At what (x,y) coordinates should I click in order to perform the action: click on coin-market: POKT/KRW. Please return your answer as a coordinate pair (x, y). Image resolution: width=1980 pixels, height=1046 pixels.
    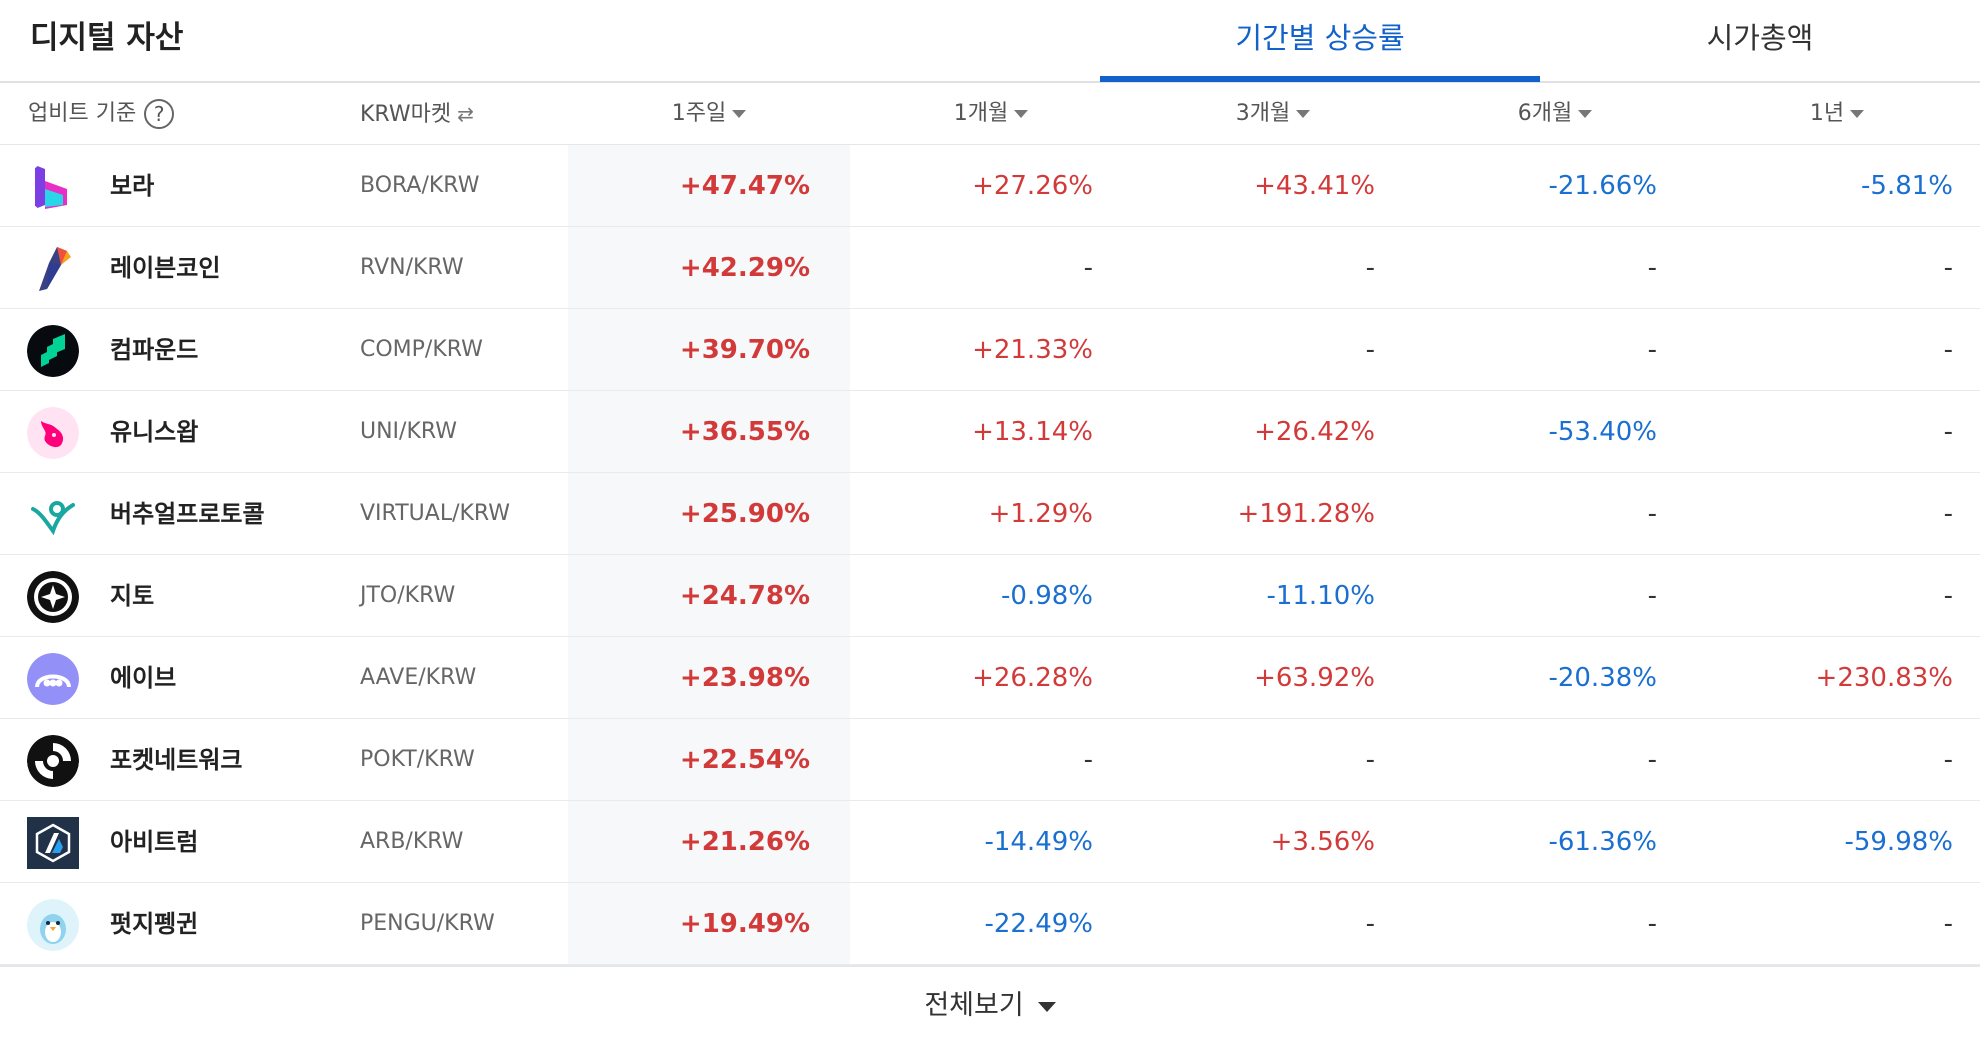
    Looking at the image, I should click on (417, 759).